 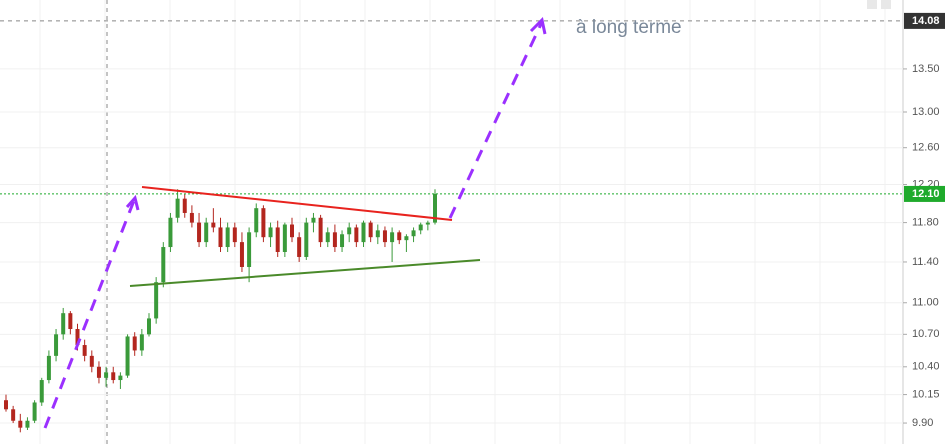 I want to click on y-tick-label: 13.50, so click(x=926, y=69).